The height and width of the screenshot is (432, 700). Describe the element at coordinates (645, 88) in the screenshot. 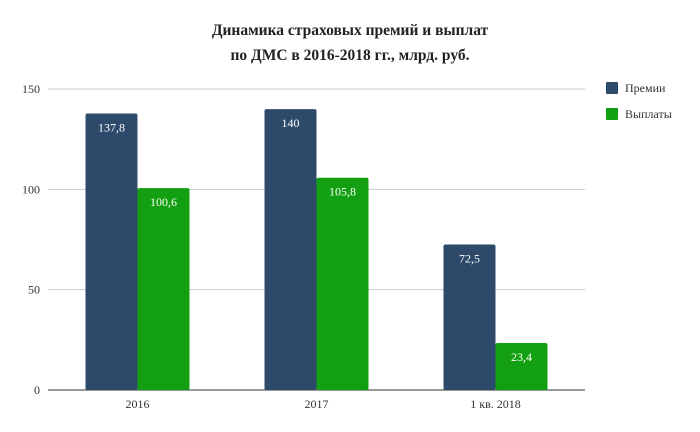

I see `legend-label: Премии` at that location.